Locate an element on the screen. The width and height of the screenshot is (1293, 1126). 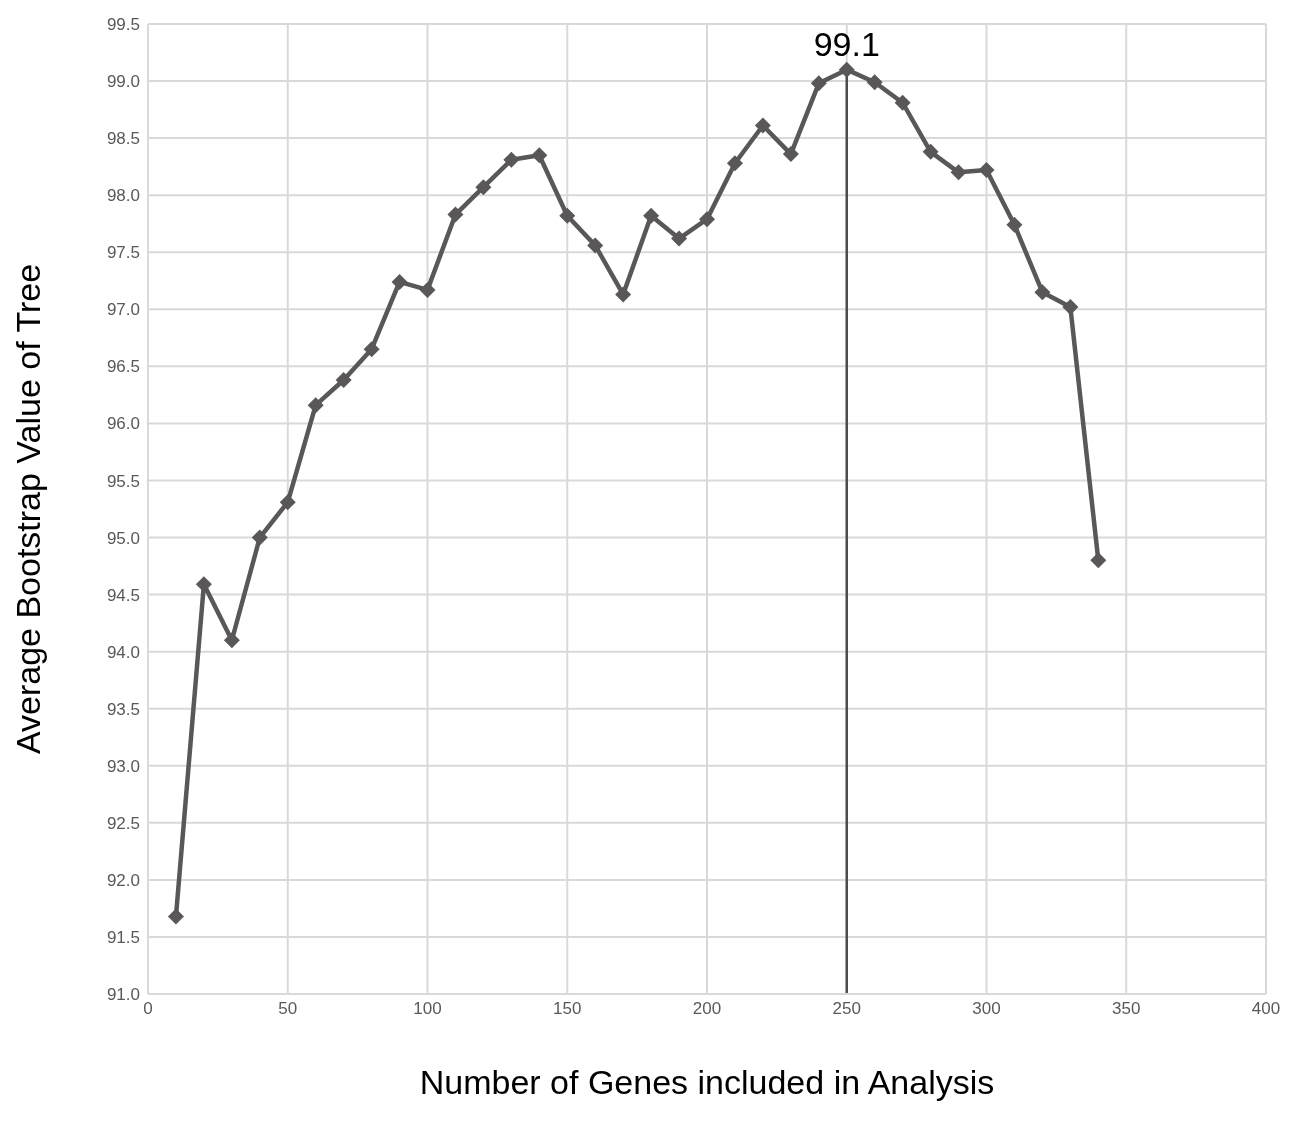
y-tick-label: 94.5 is located at coordinates (123, 595).